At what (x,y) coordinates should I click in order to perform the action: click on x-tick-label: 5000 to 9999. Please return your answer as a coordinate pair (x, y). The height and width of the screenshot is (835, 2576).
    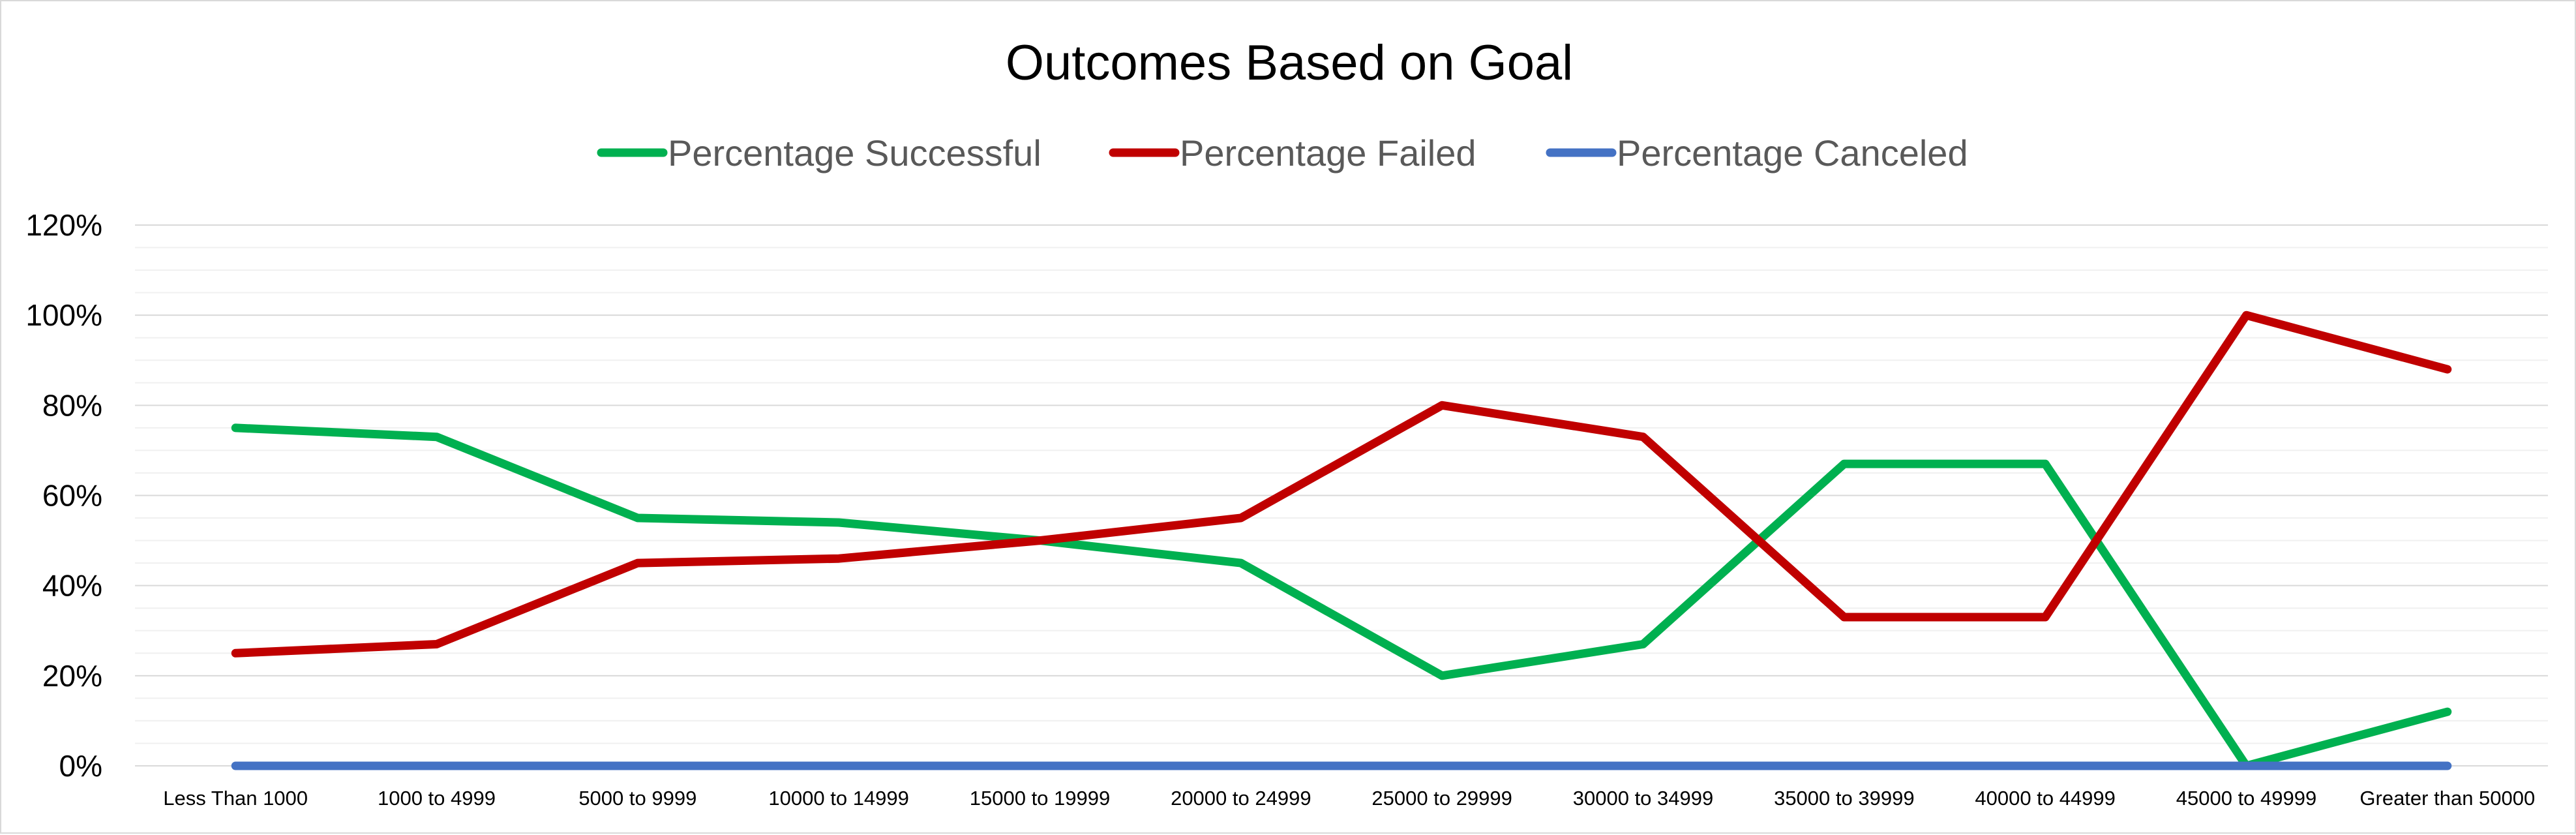
    Looking at the image, I should click on (637, 799).